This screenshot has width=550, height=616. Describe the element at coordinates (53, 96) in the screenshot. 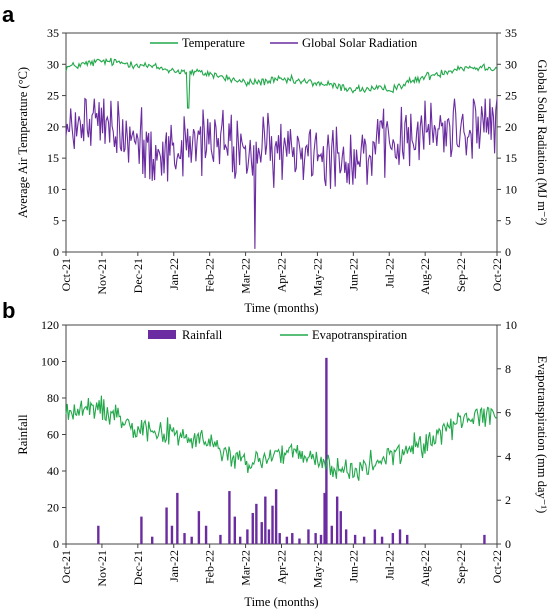

I see `y-left-tick-label: 25` at that location.